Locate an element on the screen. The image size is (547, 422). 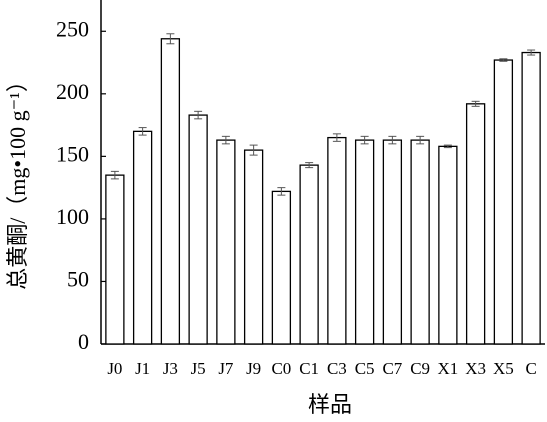
y-tick-label: 150 is located at coordinates (72, 153).